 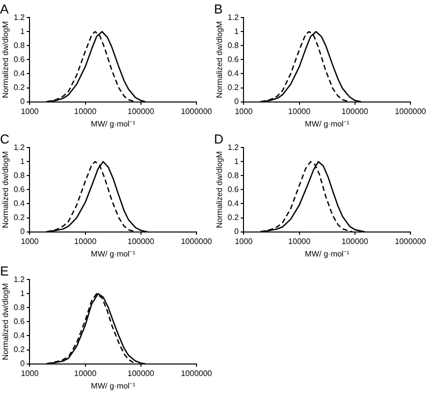 What do you see at coordinates (4, 270) in the screenshot?
I see `chart-title: E` at bounding box center [4, 270].